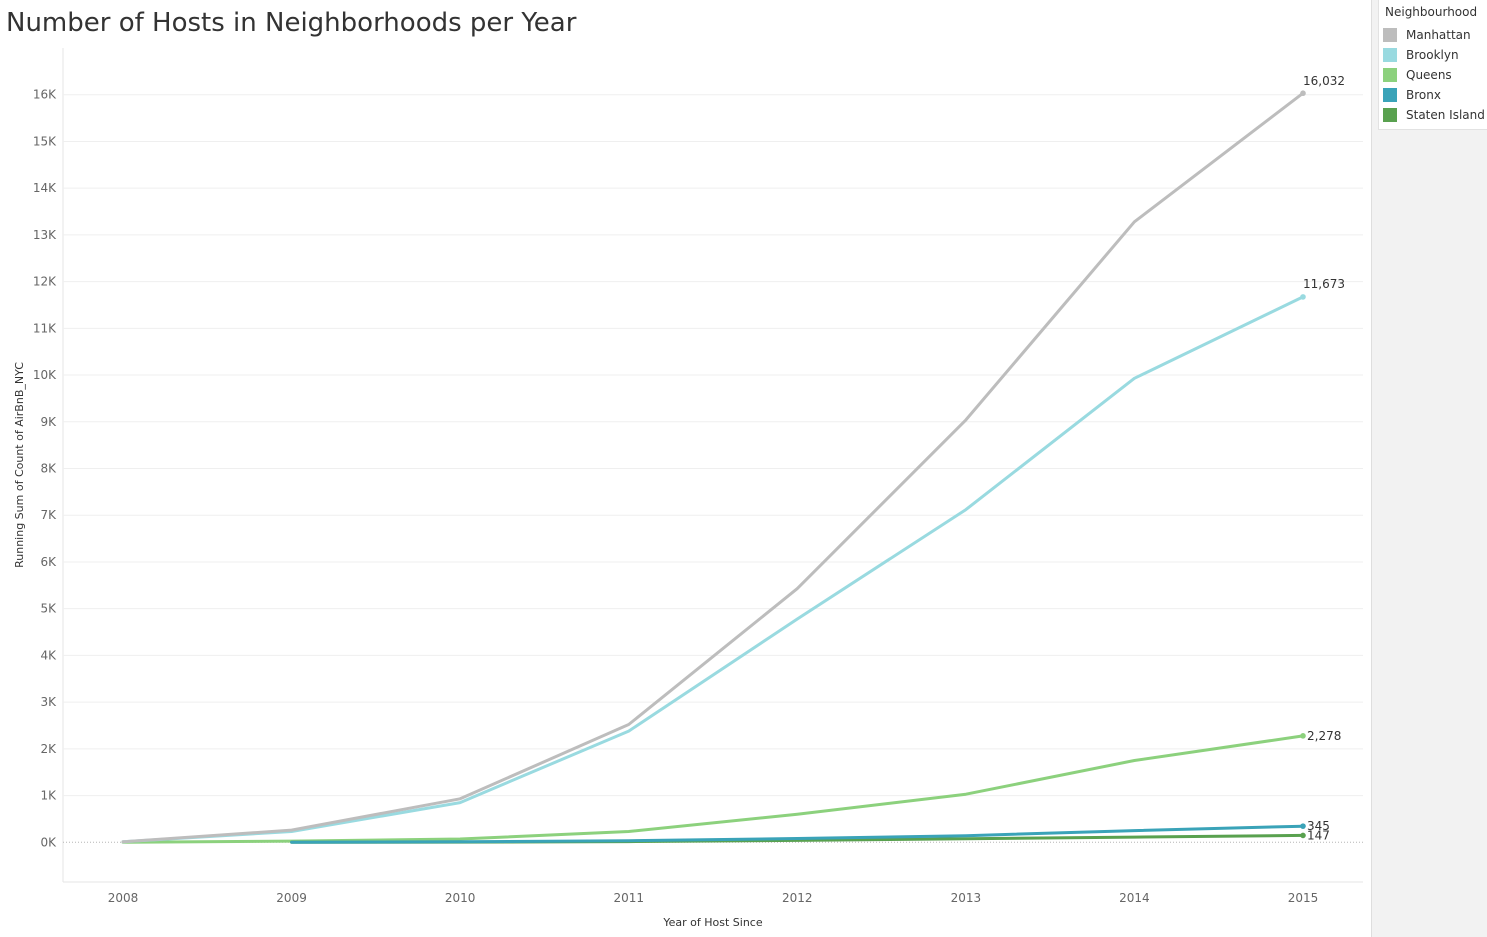  What do you see at coordinates (1303, 736) in the screenshot?
I see `end-point-queens` at bounding box center [1303, 736].